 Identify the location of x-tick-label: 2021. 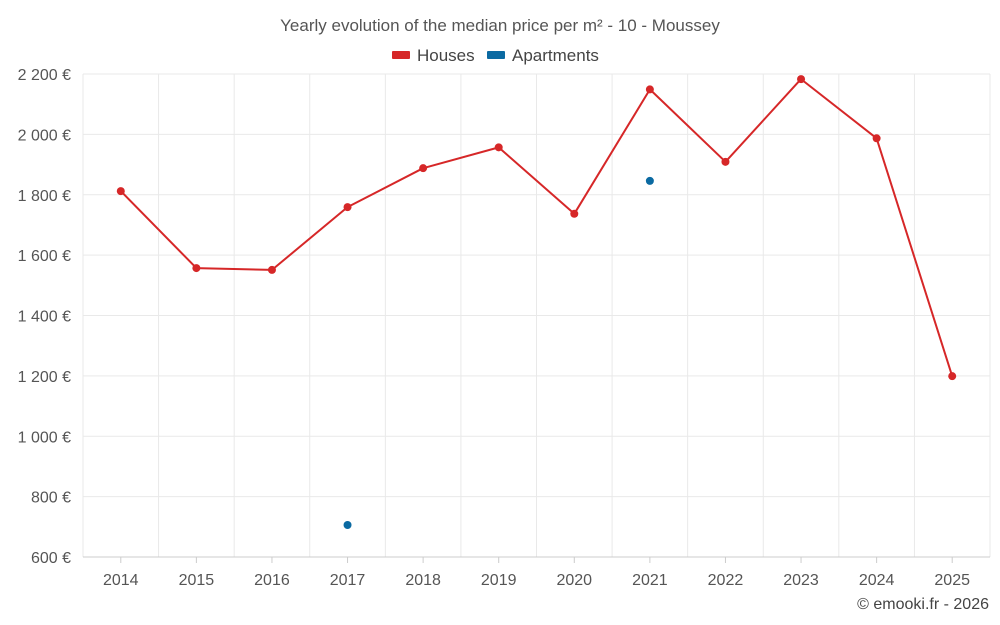
(650, 580).